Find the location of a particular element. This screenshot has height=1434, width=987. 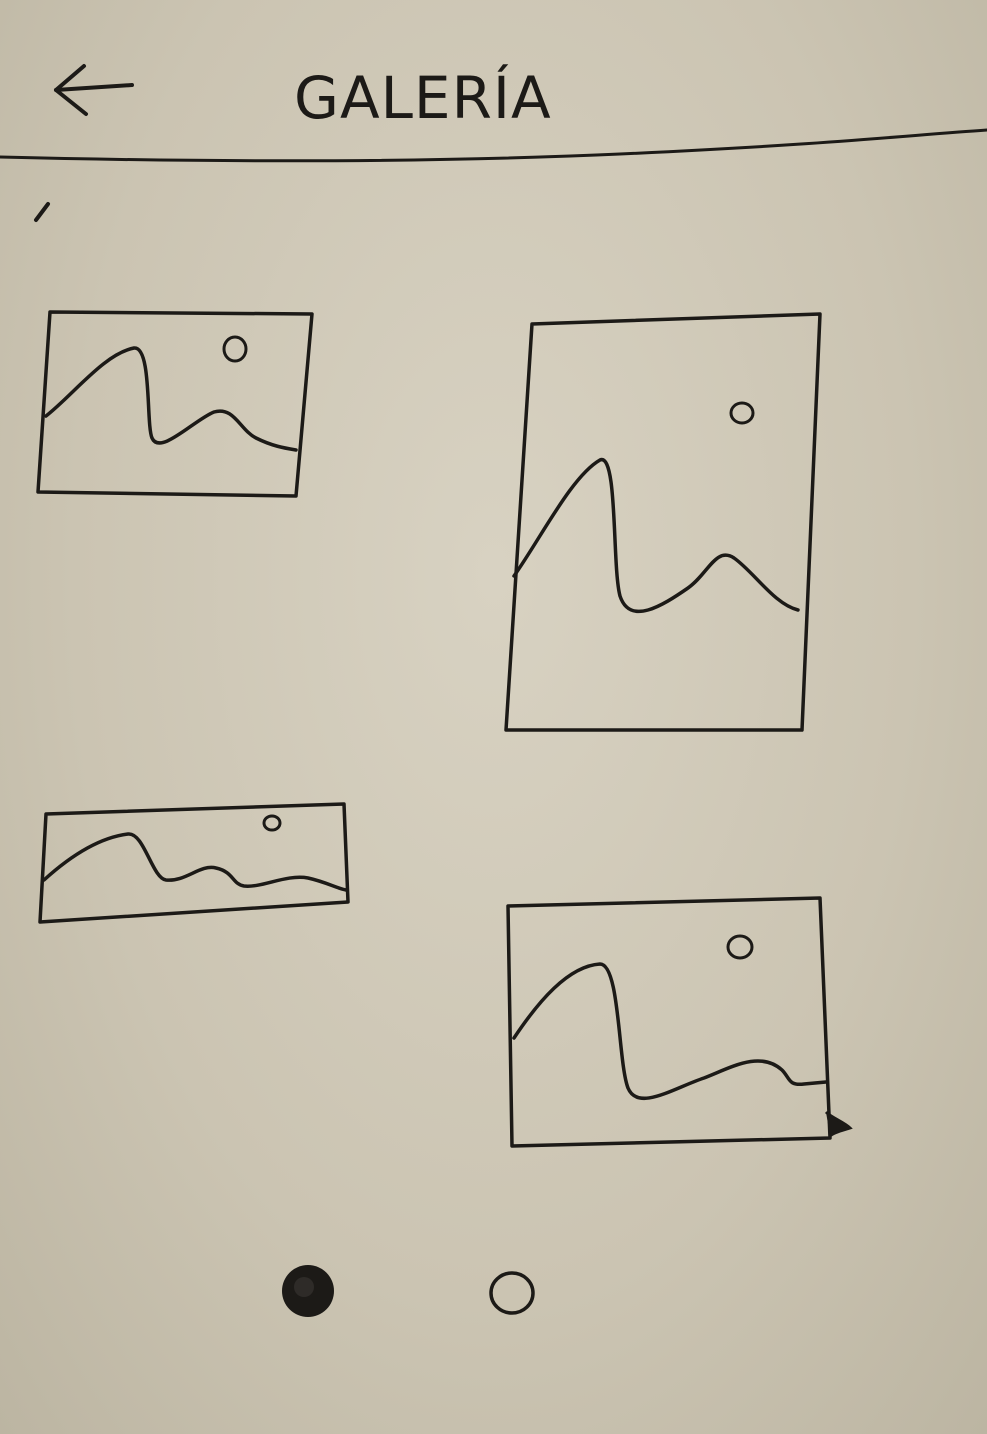

empty-circle-icon is located at coordinates (512, 1293).